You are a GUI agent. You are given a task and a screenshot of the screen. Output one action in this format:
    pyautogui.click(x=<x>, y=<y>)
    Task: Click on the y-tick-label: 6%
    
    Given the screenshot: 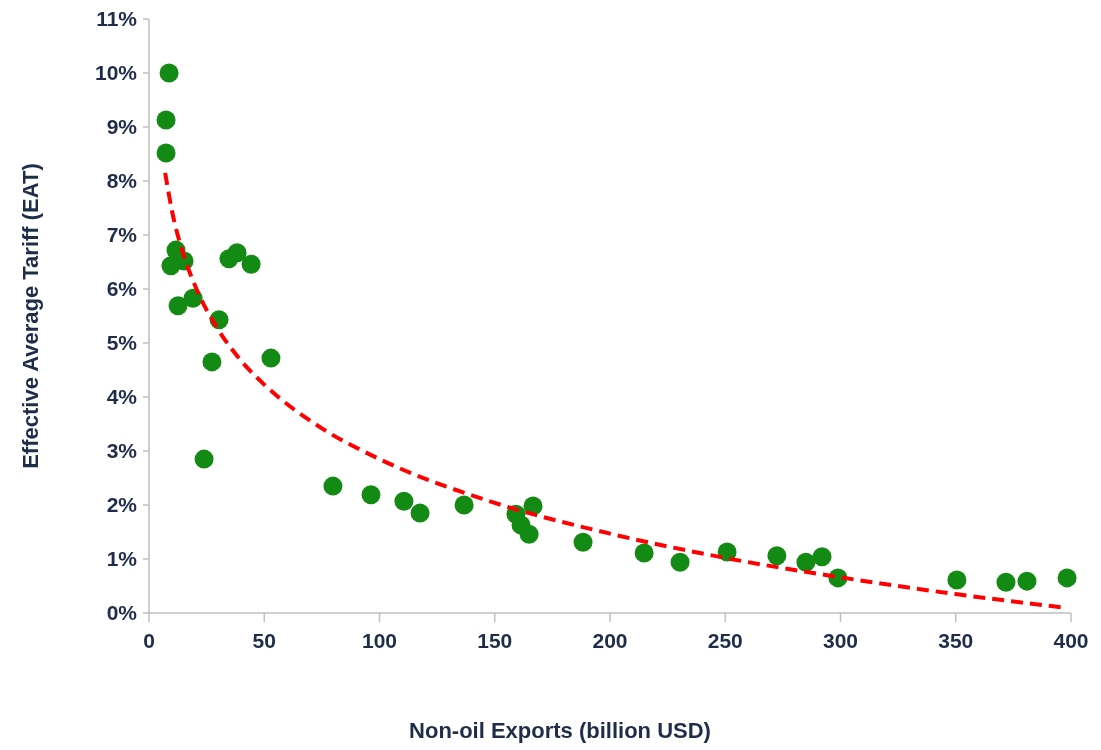 What is the action you would take?
    pyautogui.click(x=122, y=289)
    